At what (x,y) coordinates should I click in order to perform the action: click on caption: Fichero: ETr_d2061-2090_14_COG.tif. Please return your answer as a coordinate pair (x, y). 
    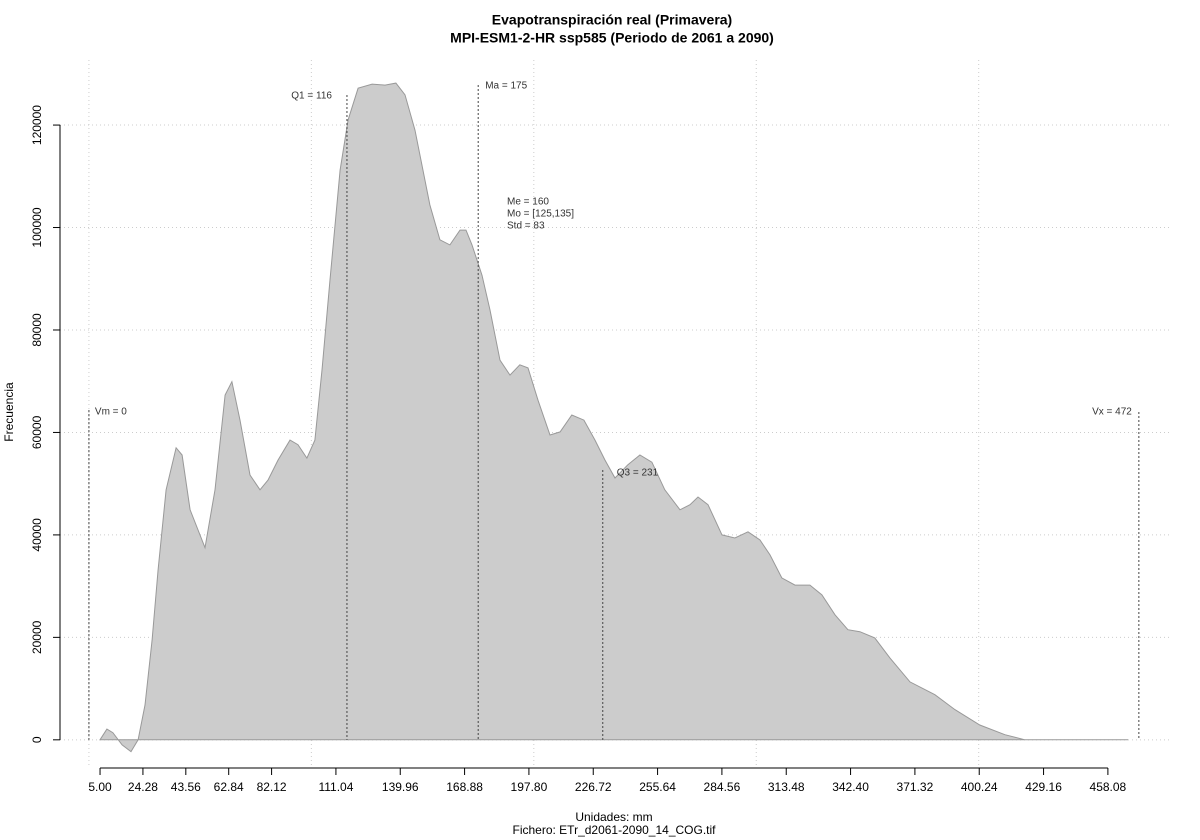
    Looking at the image, I should click on (615, 830).